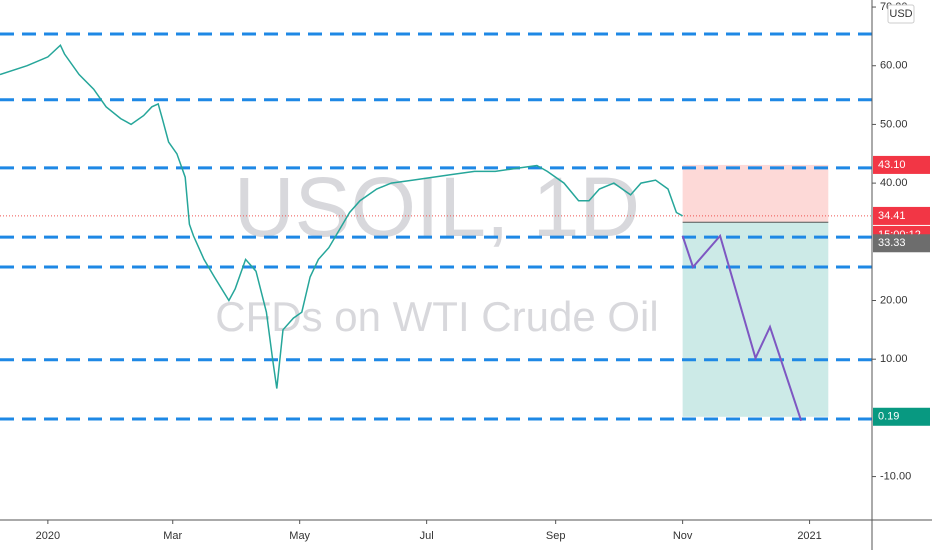  What do you see at coordinates (755, 193) in the screenshot?
I see `stop-zone` at bounding box center [755, 193].